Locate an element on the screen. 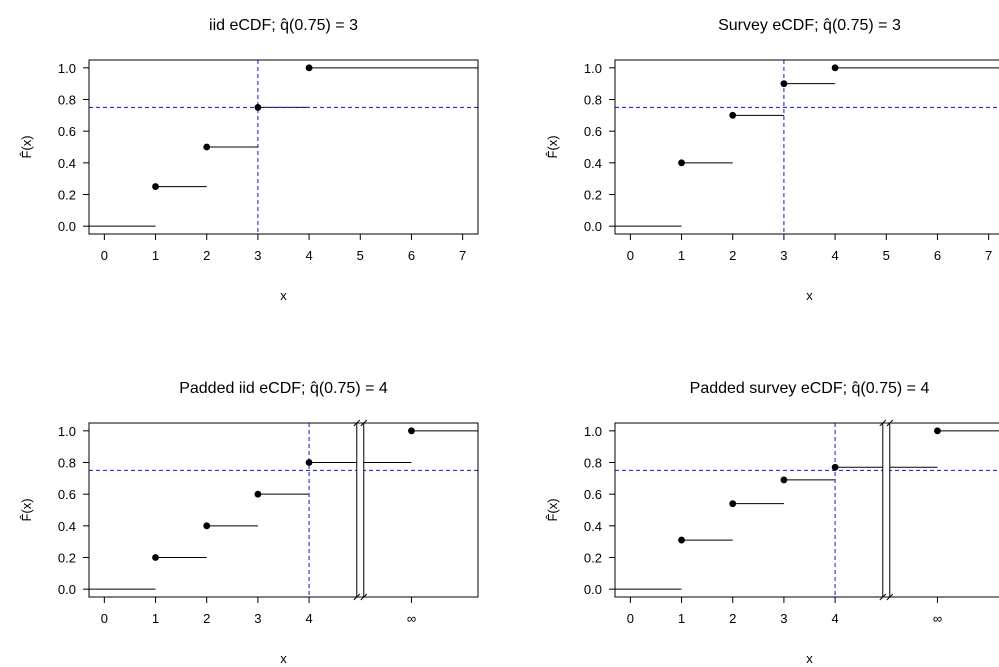  panel-title: Padded survey eCDF; q̂(0.75) = 4 is located at coordinates (810, 388).